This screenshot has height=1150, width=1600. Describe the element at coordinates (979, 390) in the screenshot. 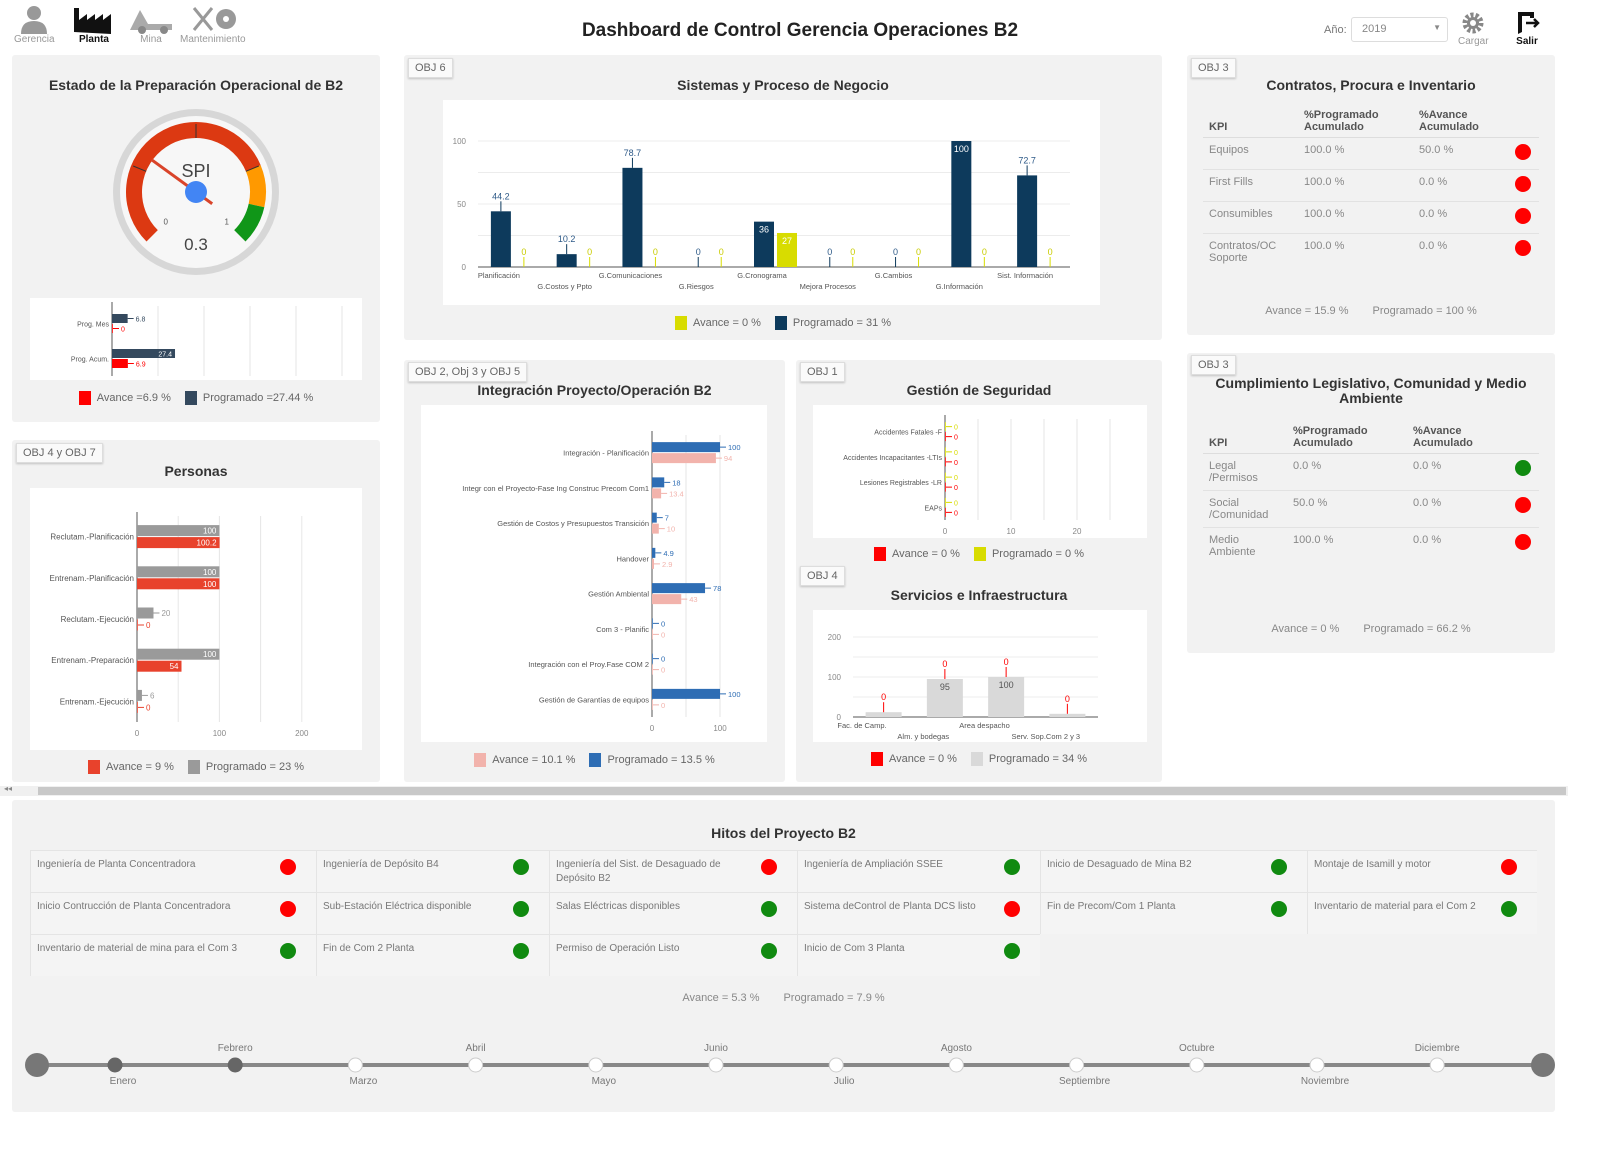

I see `seguridad-title: Gestión de Seguridad` at that location.